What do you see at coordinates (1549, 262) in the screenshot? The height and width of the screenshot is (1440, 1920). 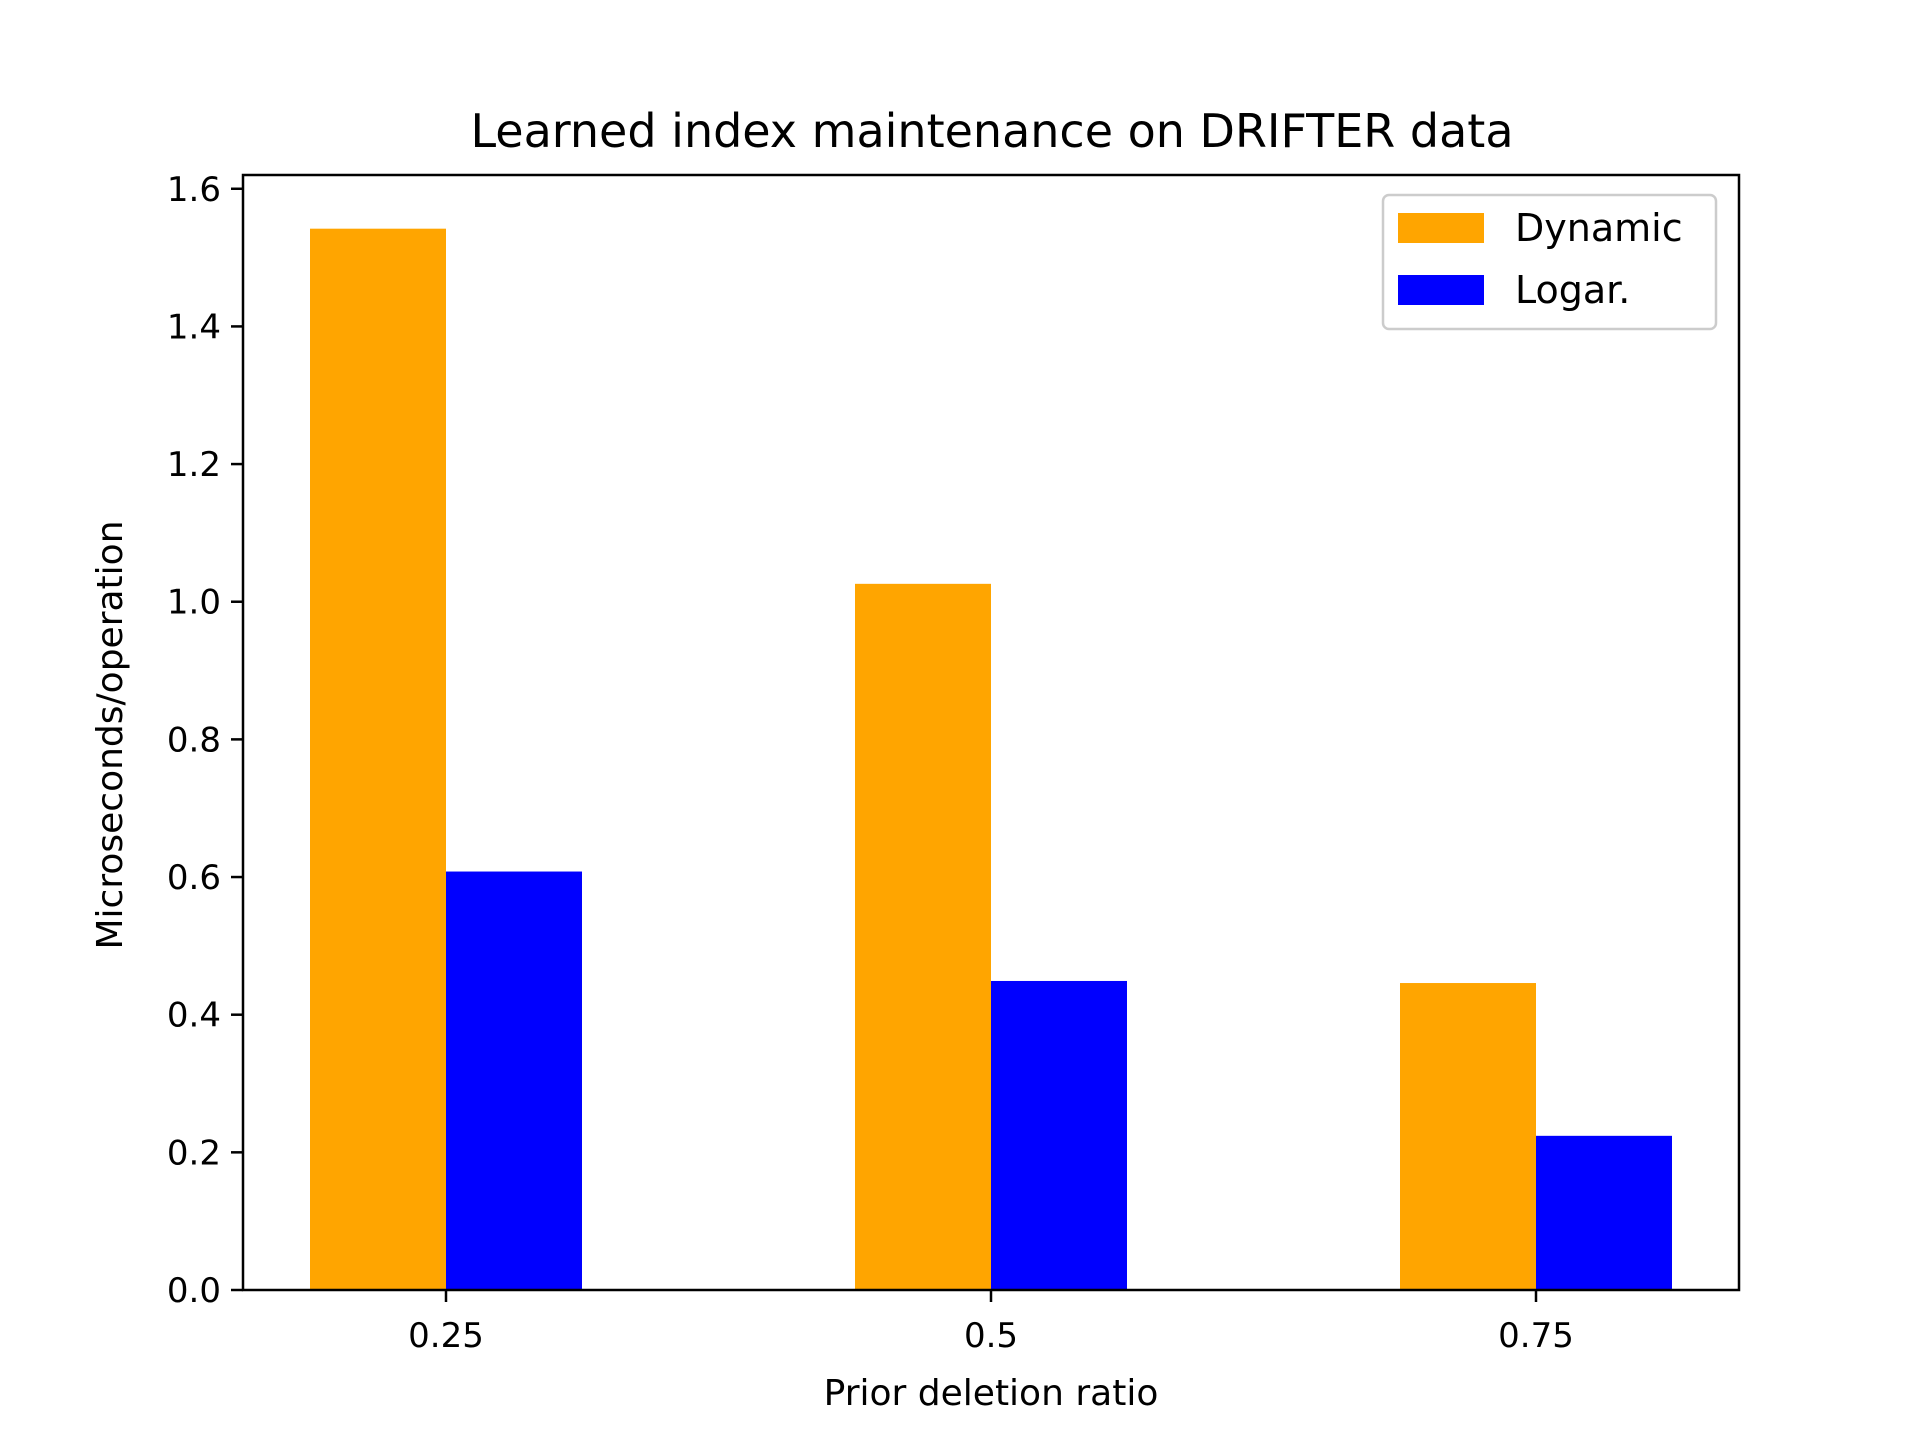 I see `legend: Dynamic Logar.` at bounding box center [1549, 262].